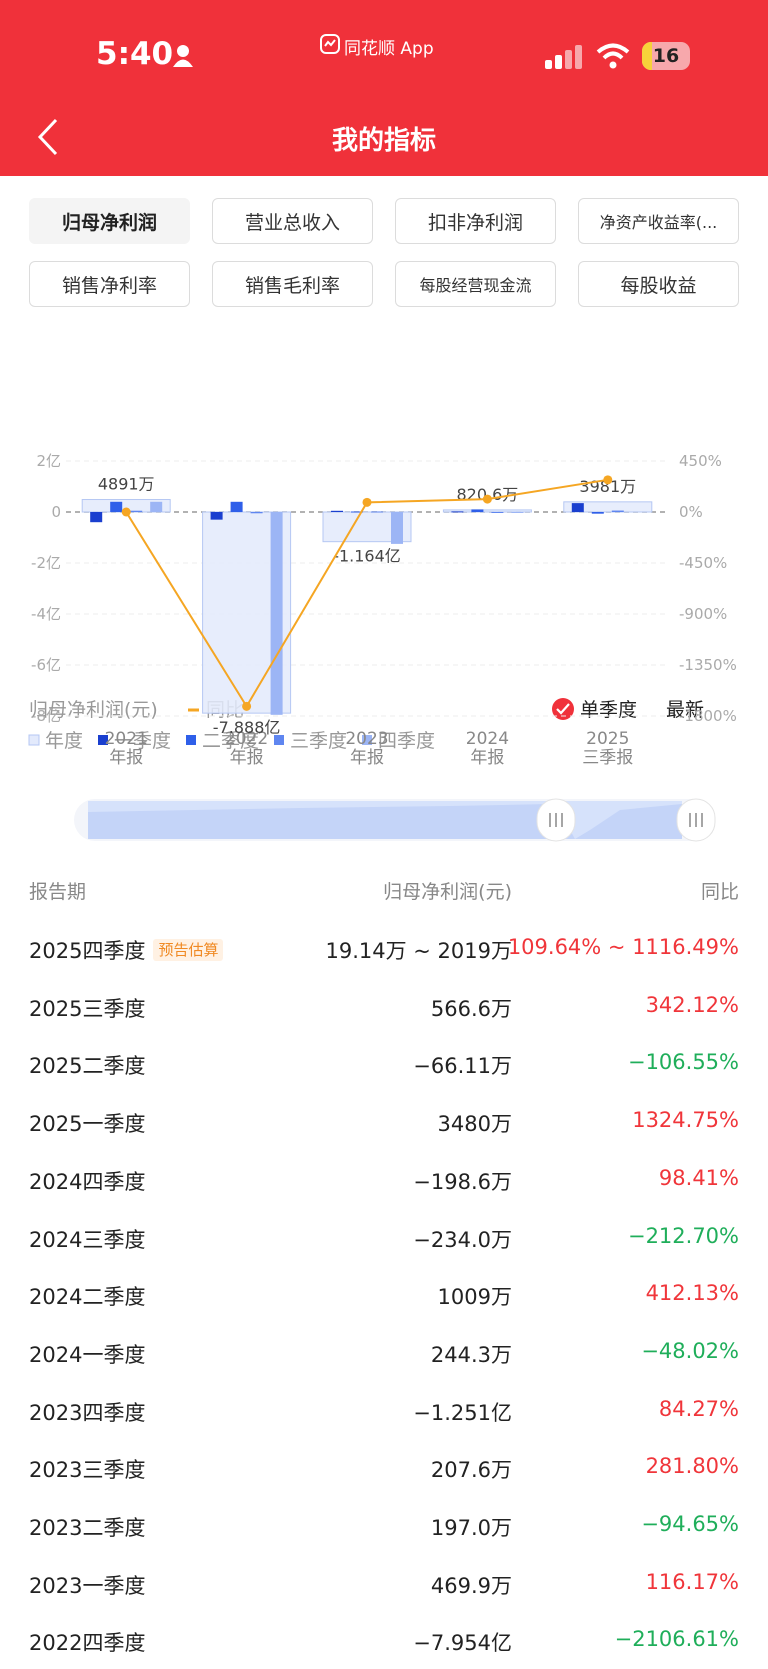 The height and width of the screenshot is (1669, 768). I want to click on column-header: 同比, so click(719, 892).